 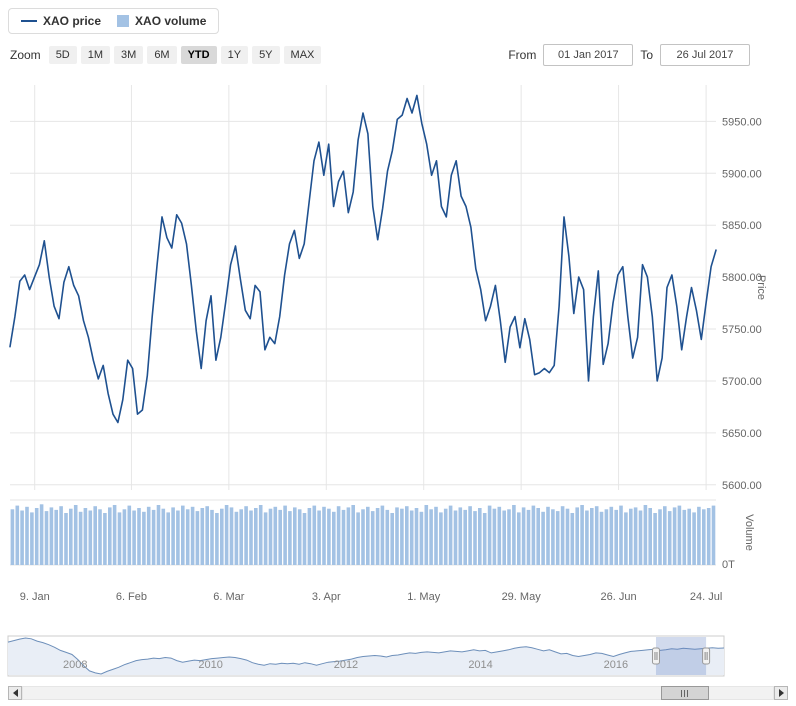 What do you see at coordinates (171, 21) in the screenshot?
I see `legend-label-volume: XAO volume` at bounding box center [171, 21].